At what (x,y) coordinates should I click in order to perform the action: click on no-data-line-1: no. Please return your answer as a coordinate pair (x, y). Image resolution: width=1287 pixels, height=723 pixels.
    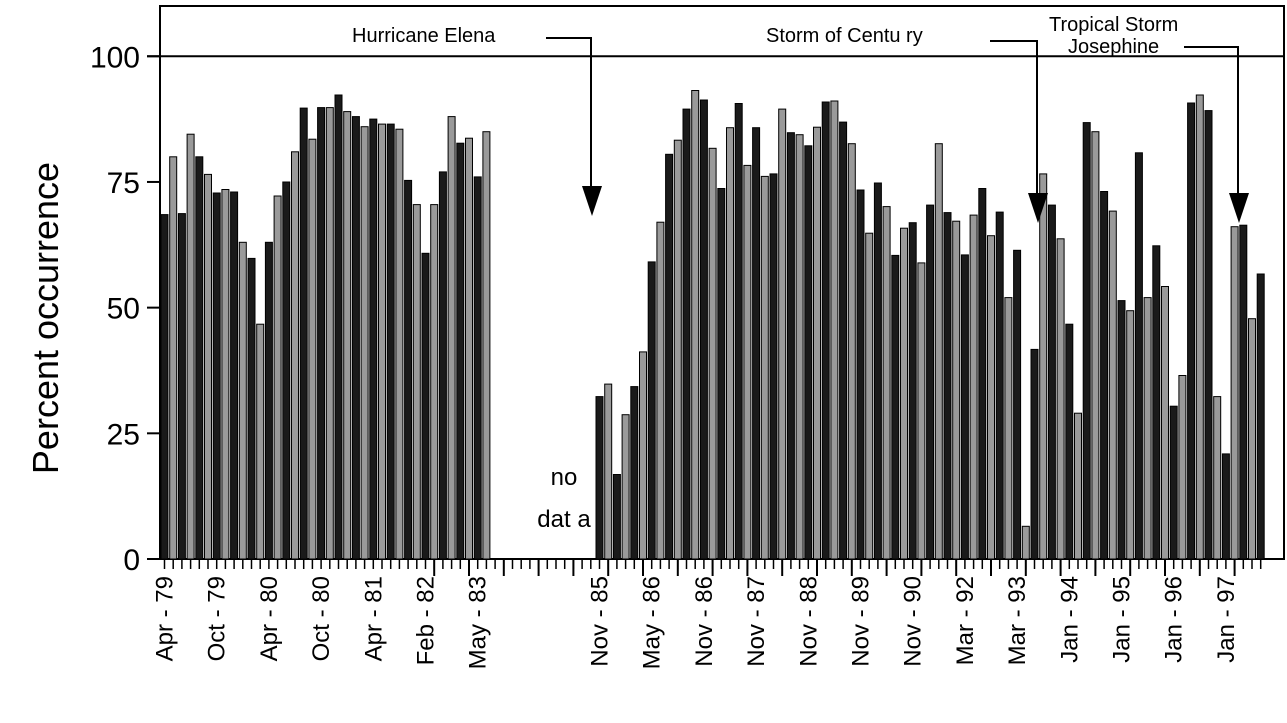
    Looking at the image, I should click on (564, 477).